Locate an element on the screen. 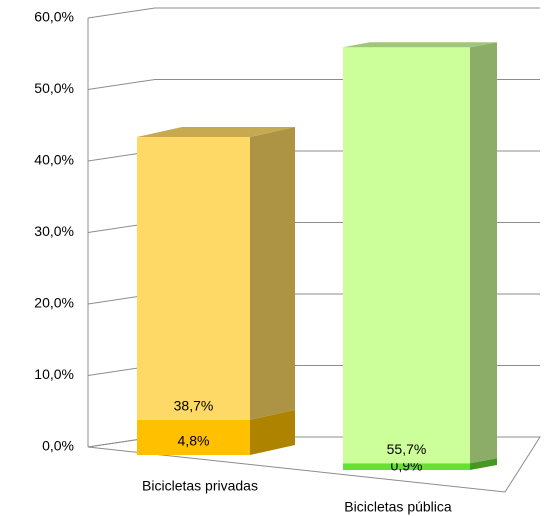 Image resolution: width=555 pixels, height=516 pixels. y-tick-label: 50,0% is located at coordinates (54, 88).